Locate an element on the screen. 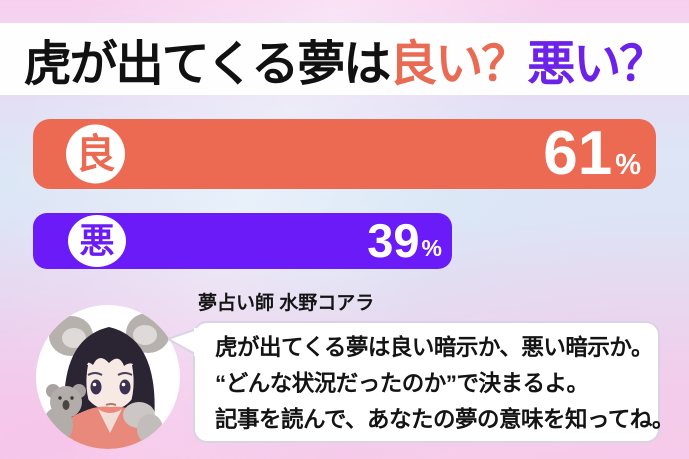 The image size is (689, 459). bar-bad: 悪 39 % is located at coordinates (242, 241).